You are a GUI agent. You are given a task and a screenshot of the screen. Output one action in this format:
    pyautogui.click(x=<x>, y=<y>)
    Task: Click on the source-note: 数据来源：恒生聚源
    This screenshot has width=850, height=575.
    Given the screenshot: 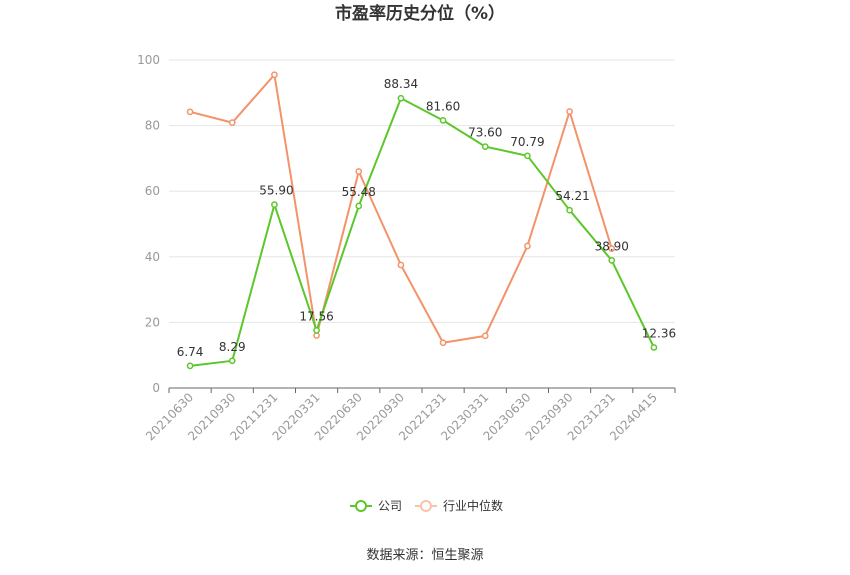 What is the action you would take?
    pyautogui.click(x=424, y=555)
    